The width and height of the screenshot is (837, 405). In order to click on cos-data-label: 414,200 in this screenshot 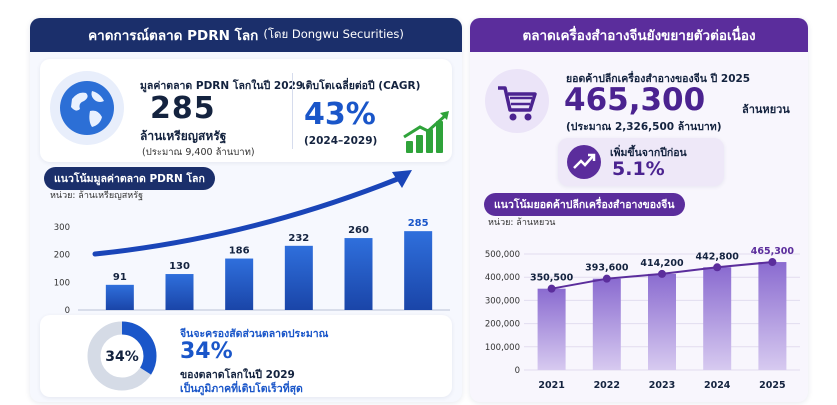, I will do `click(662, 263)`.